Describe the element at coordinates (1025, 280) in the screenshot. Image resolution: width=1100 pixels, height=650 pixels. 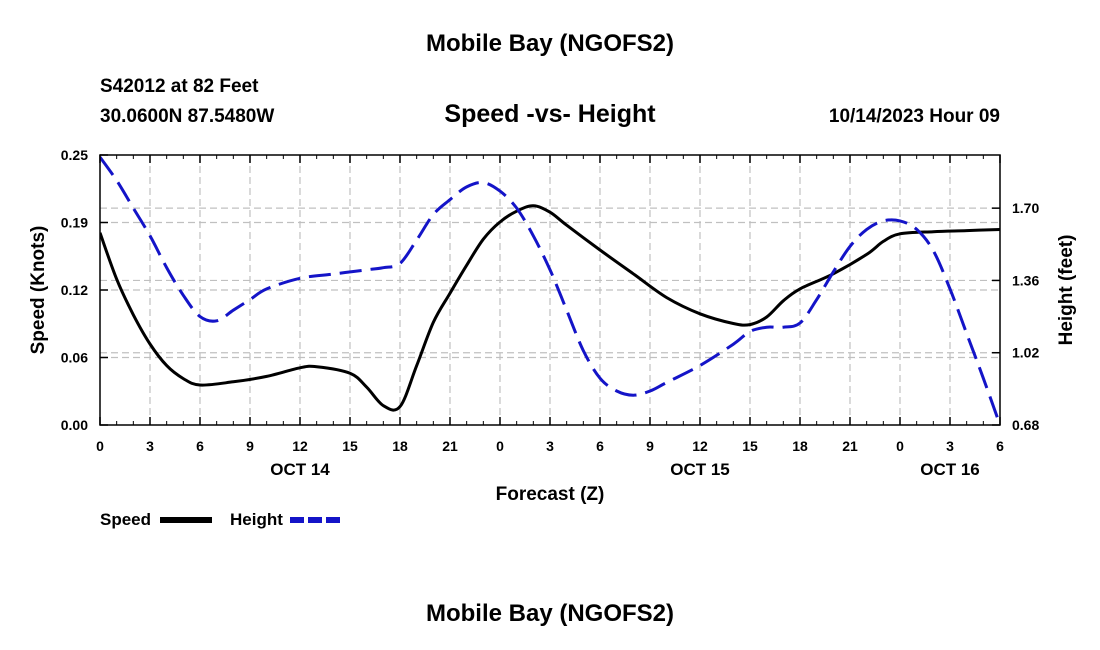
I see `y-right-tick-label: 1.36` at that location.